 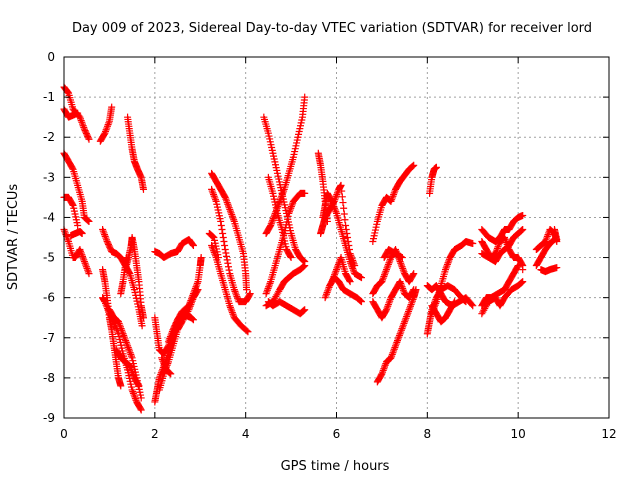 What do you see at coordinates (64, 434) in the screenshot?
I see `x-tick-label: 0` at bounding box center [64, 434].